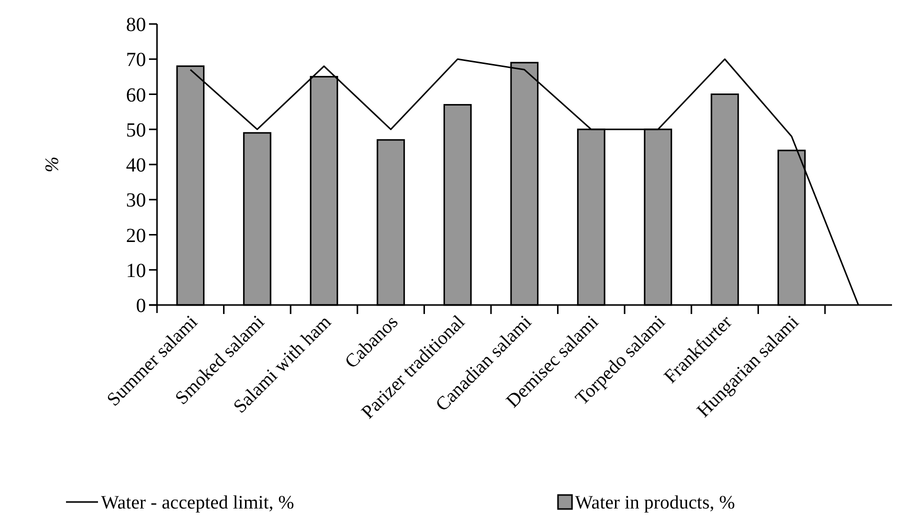 The height and width of the screenshot is (526, 900). I want to click on y-tick-label: 80, so click(136, 25).